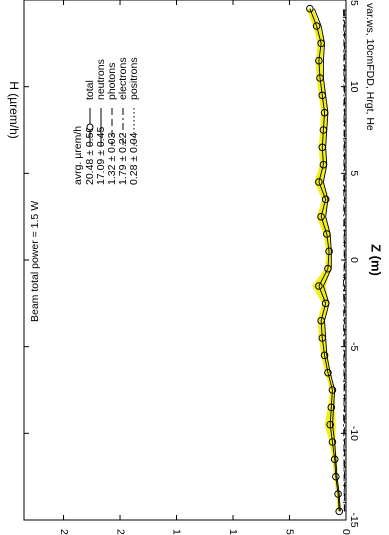 The height and width of the screenshot is (535, 389). I want to click on y-axis-label: H (µrem/h), so click(14, 110).